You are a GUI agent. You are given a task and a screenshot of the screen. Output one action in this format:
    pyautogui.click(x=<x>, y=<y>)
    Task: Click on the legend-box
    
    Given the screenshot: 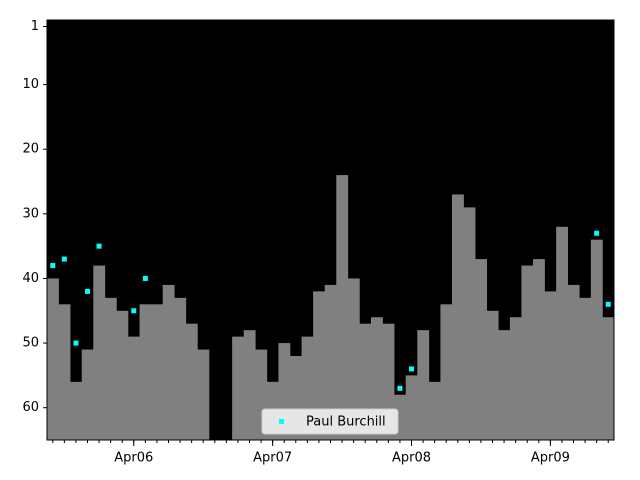 What is the action you would take?
    pyautogui.click(x=330, y=421)
    